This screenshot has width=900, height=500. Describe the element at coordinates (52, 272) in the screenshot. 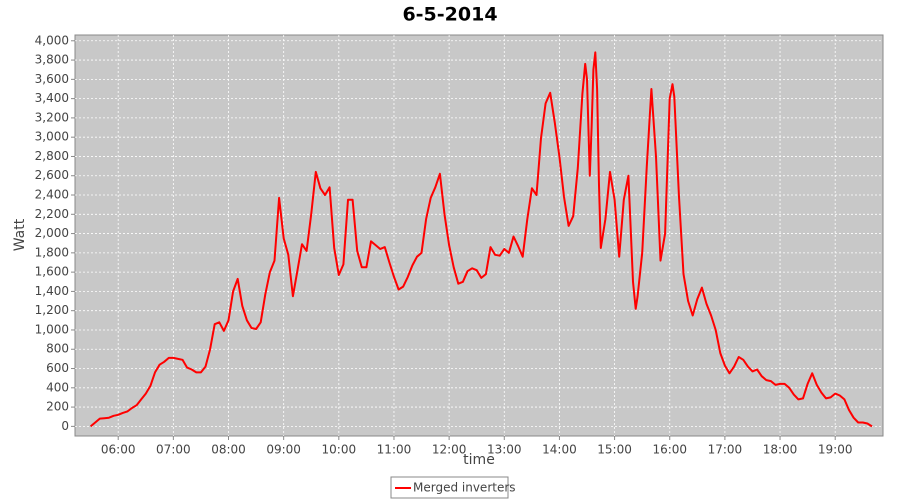

I see `y-tick-label: 1,600` at that location.